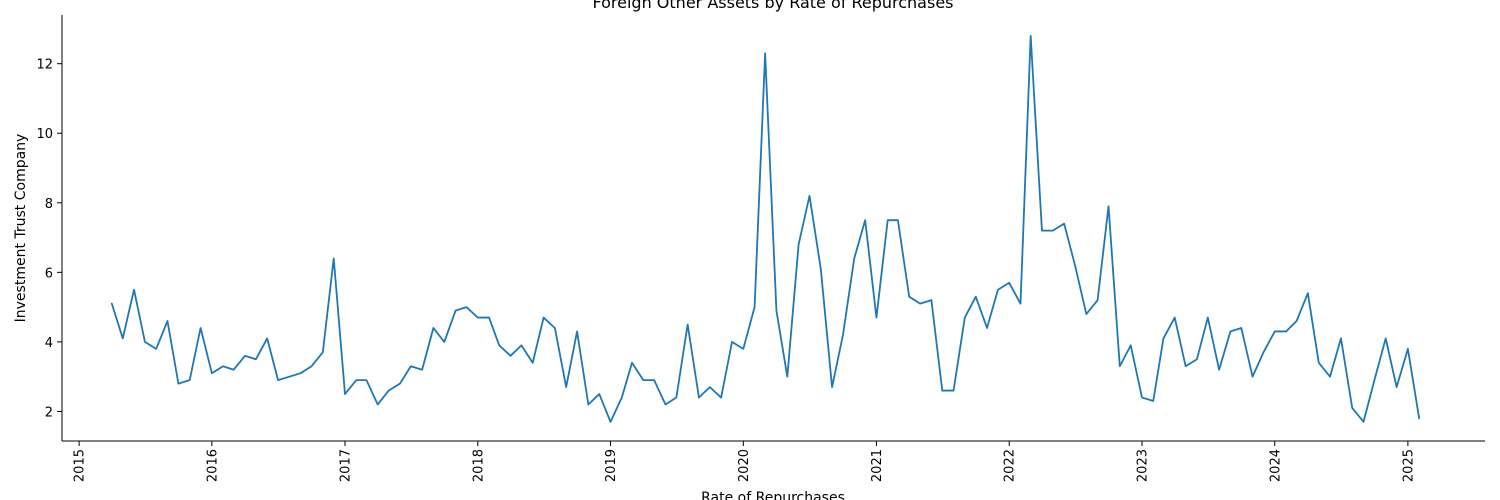  Describe the element at coordinates (21, 228) in the screenshot. I see `y-axis-title: Investment Trust Company` at that location.